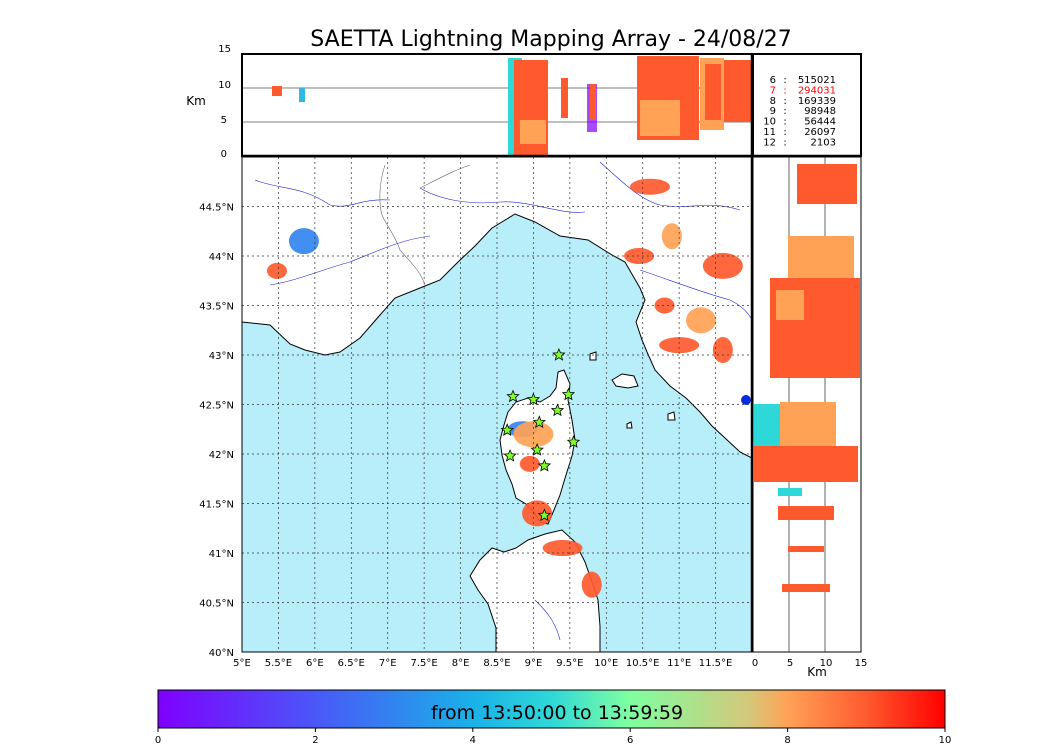 This screenshot has width=1050, height=750. Describe the element at coordinates (216, 208) in the screenshot. I see `map-ytick-label: 44.5°N` at that location.